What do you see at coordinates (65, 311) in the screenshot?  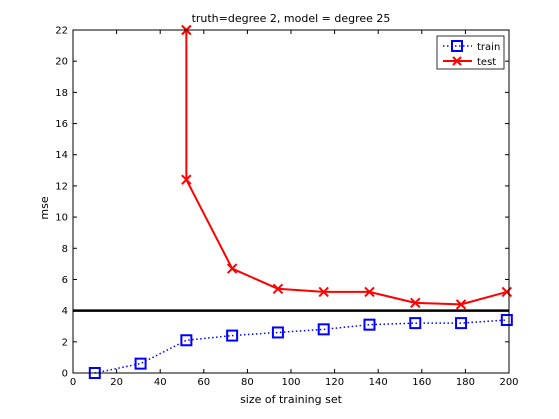 I see `y-tick-label: 4` at bounding box center [65, 311].